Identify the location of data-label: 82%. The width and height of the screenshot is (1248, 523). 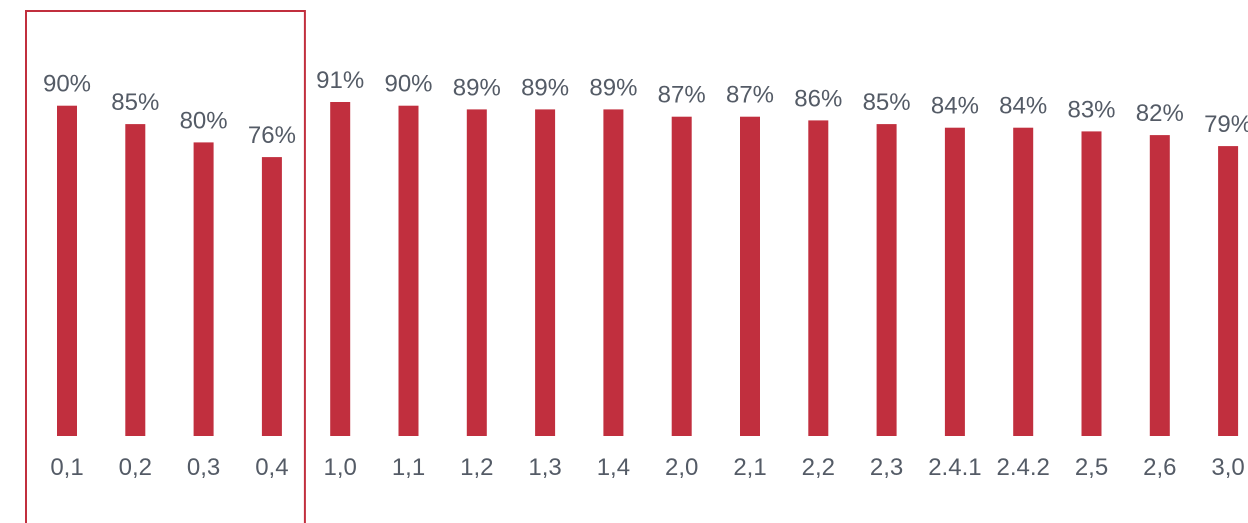
(1160, 113).